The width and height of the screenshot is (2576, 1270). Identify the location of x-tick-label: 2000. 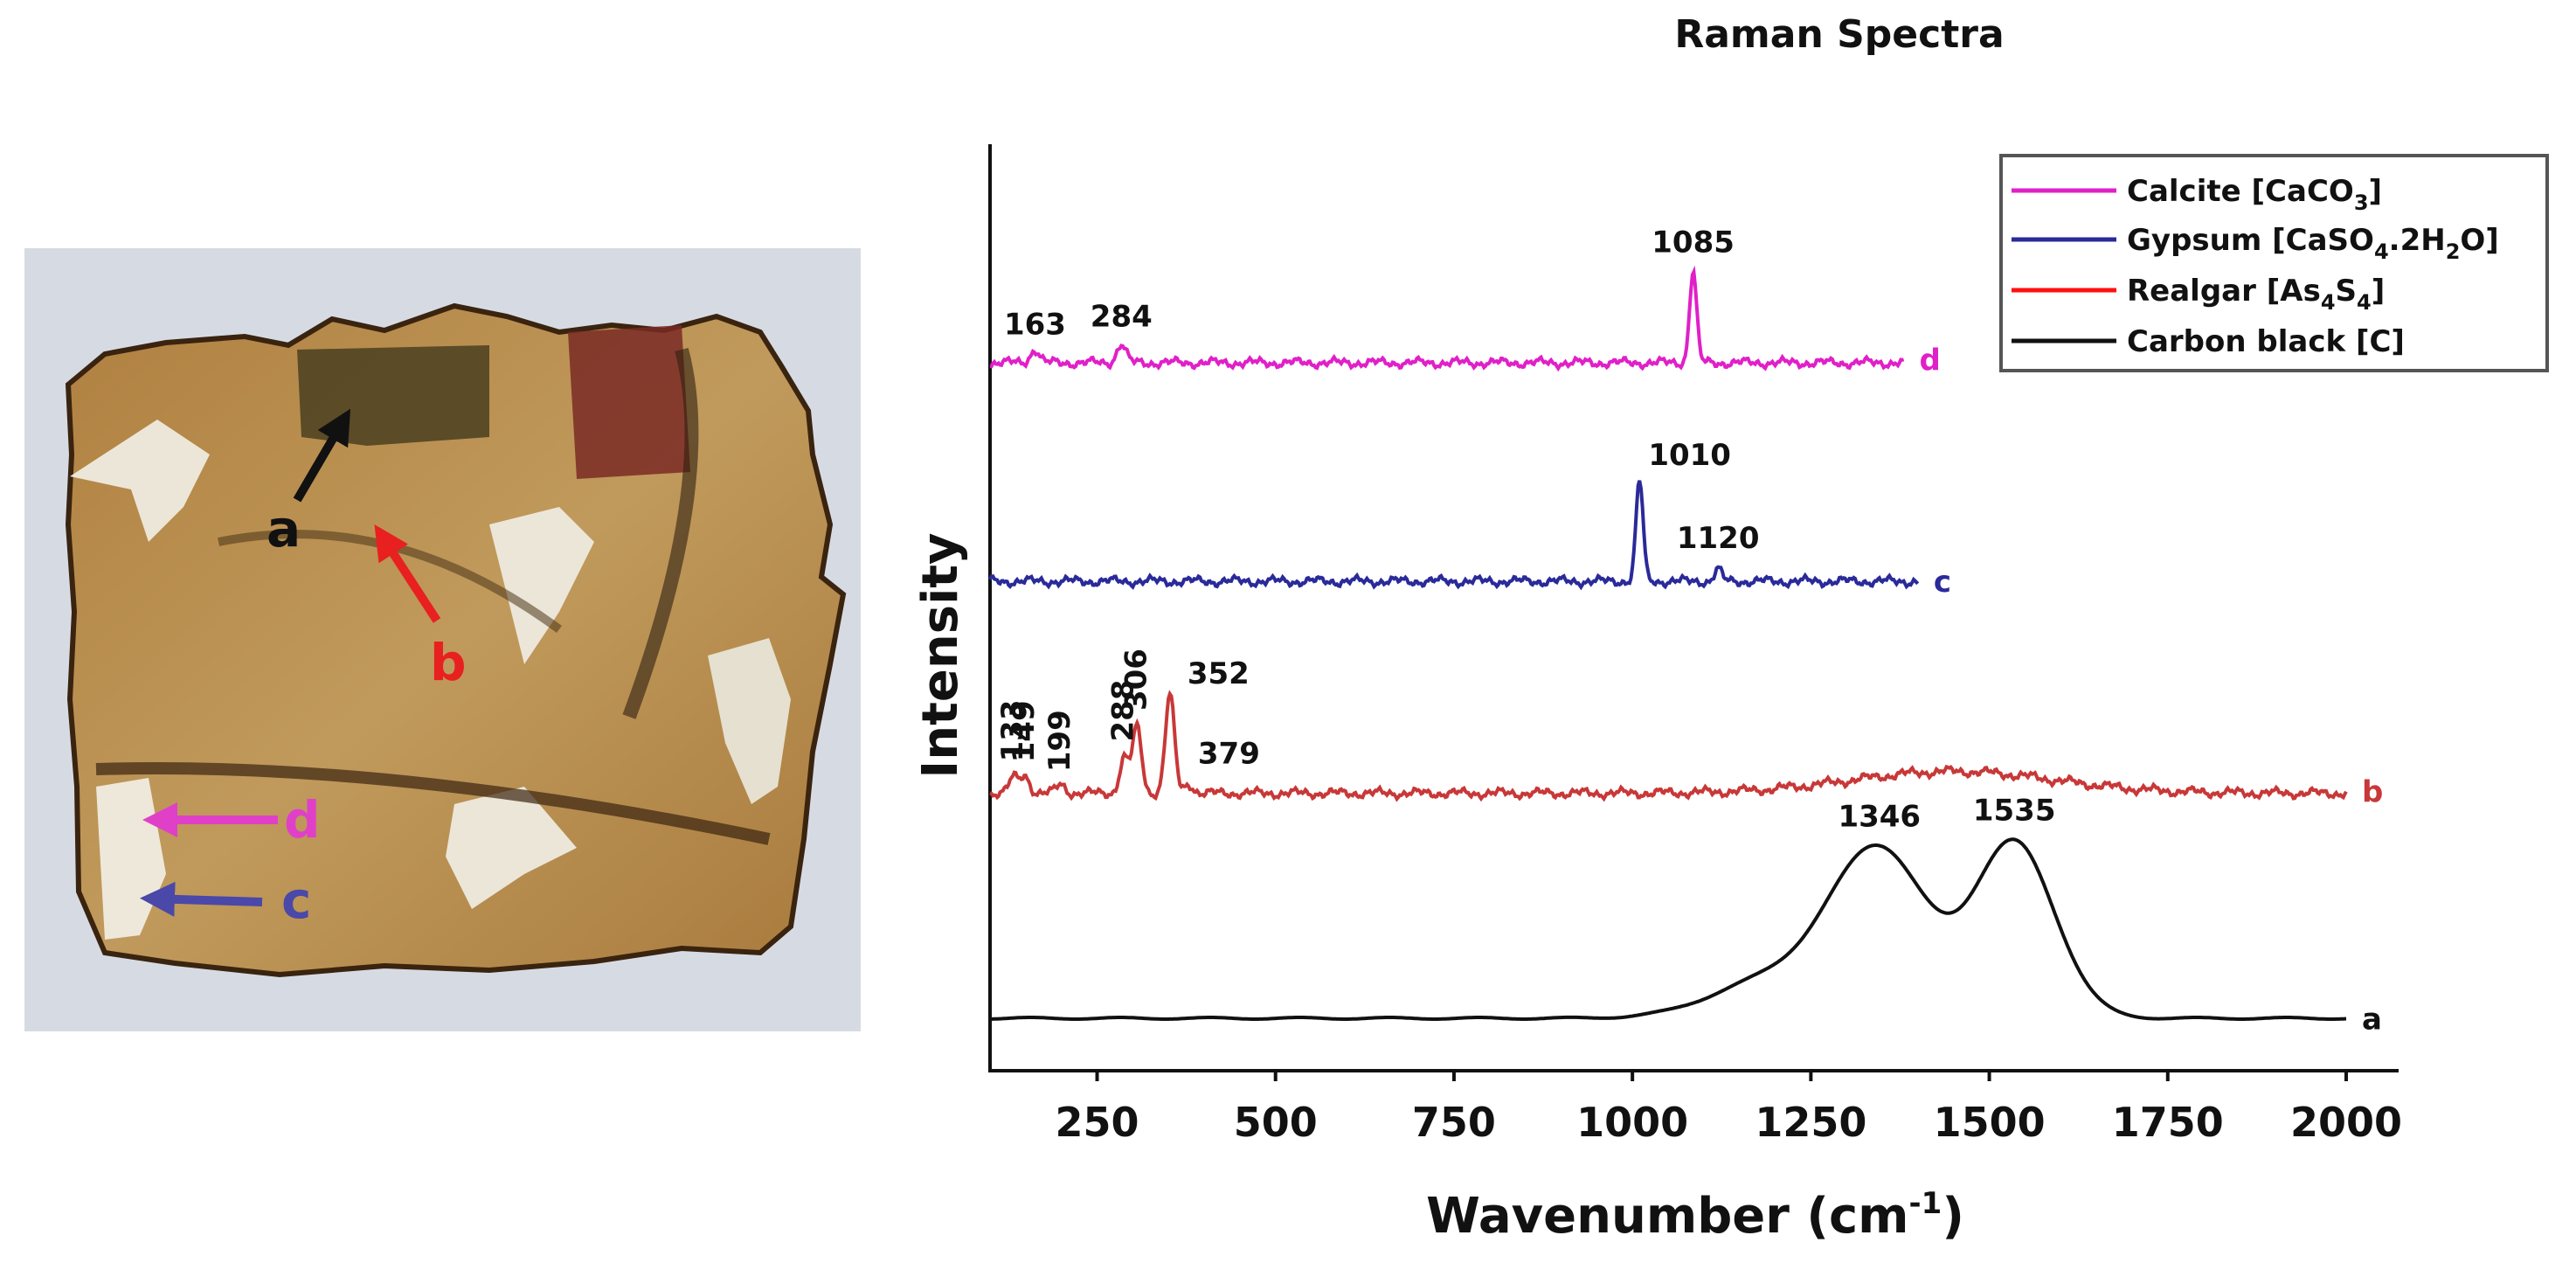
(2346, 1122).